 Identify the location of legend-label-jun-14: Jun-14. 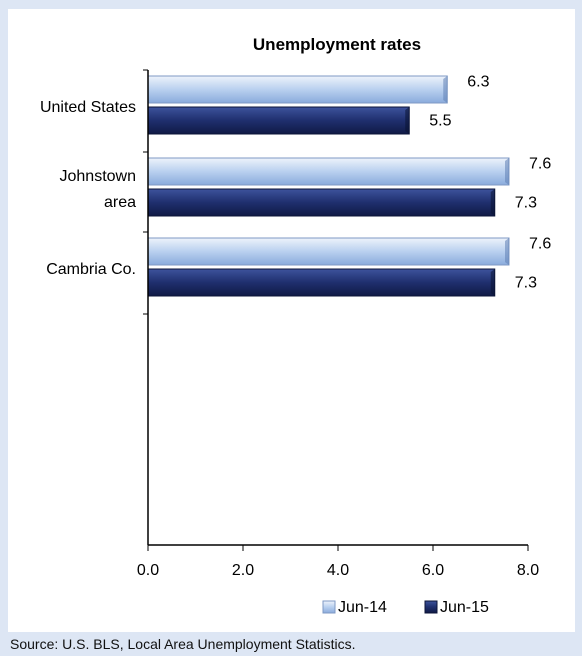
(362, 607).